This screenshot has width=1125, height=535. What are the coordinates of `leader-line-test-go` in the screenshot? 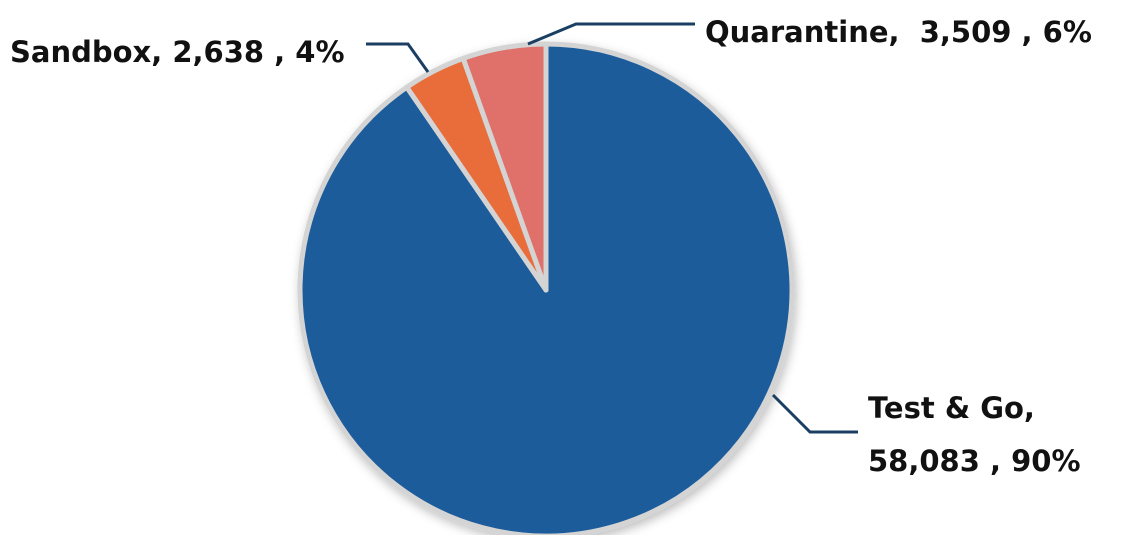 It's located at (814, 413).